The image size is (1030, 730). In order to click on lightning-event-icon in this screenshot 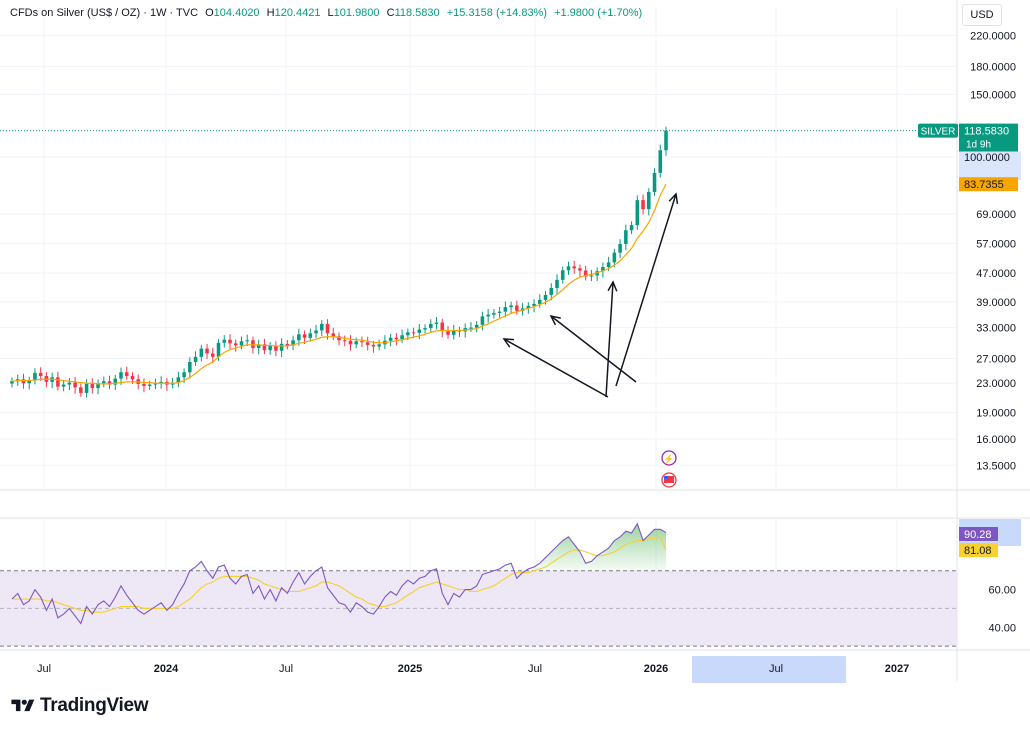, I will do `click(669, 458)`.